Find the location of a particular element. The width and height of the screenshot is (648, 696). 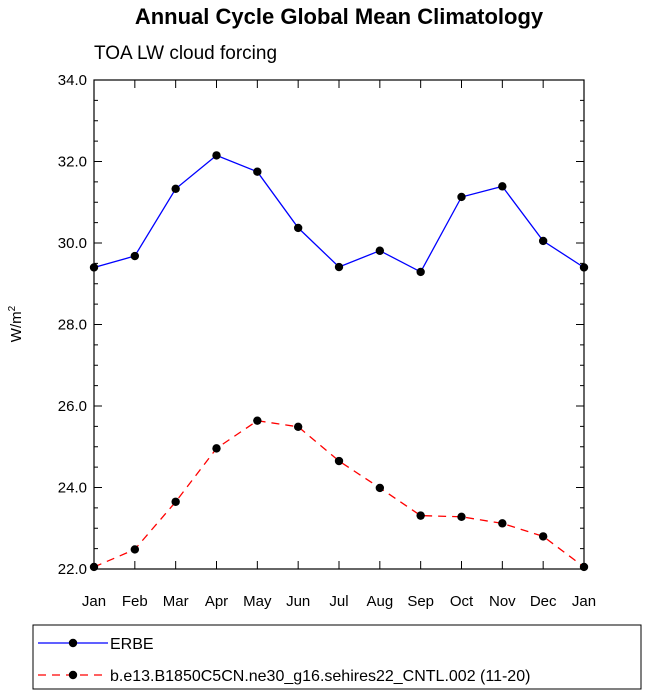

y-axis-label-superscript: 2 is located at coordinates (12, 308).